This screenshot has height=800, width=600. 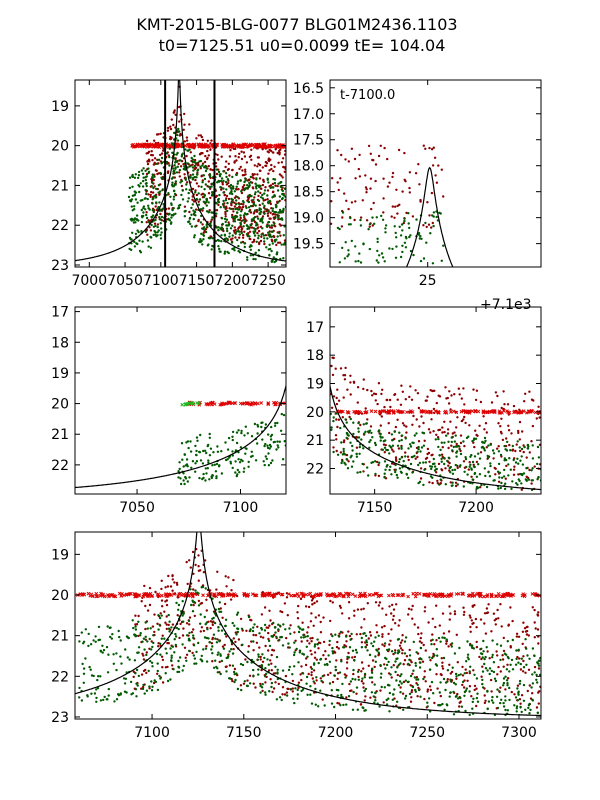 I want to click on model-curve, so click(x=429, y=216).